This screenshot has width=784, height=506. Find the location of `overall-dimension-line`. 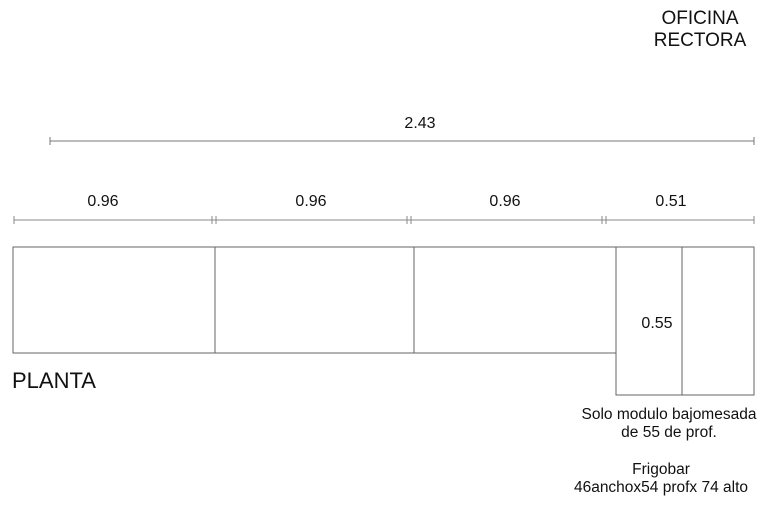

overall-dimension-line is located at coordinates (402, 141).